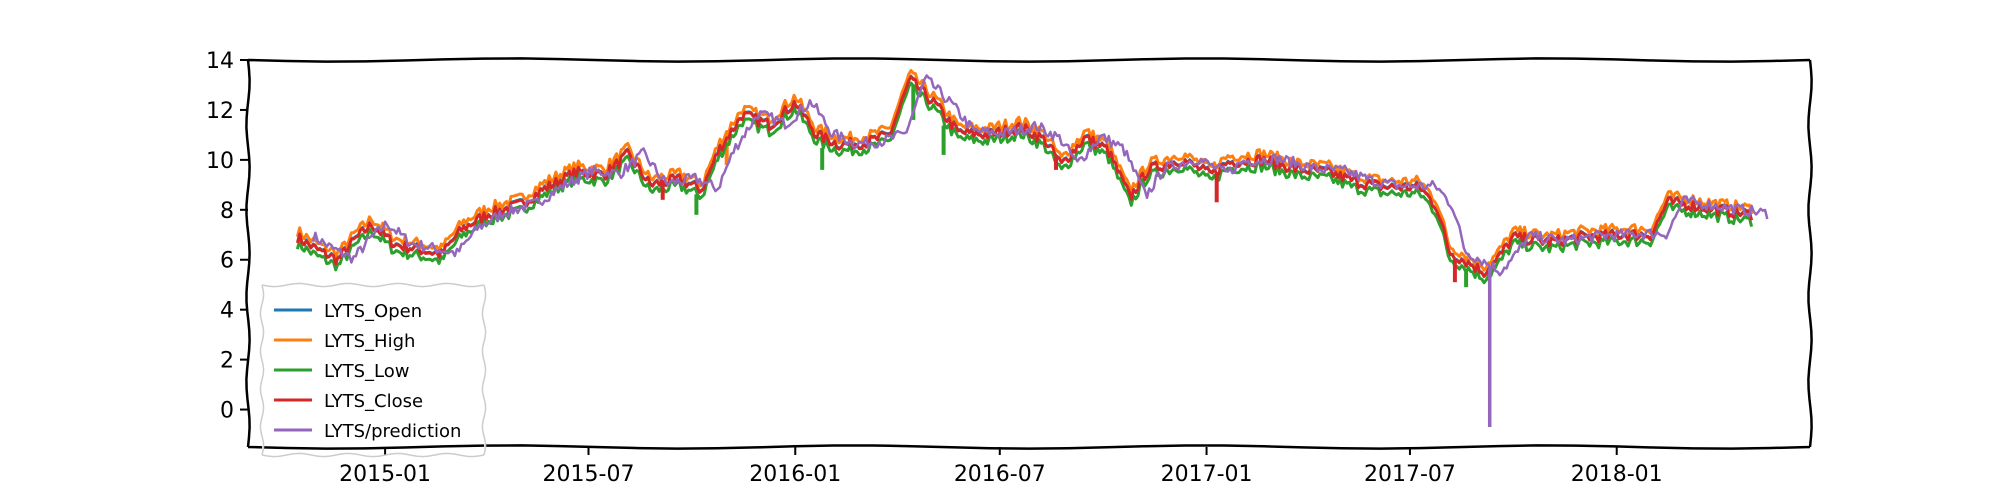 The width and height of the screenshot is (2000, 500). What do you see at coordinates (1410, 474) in the screenshot?
I see `x-tick-label: 2017-07` at bounding box center [1410, 474].